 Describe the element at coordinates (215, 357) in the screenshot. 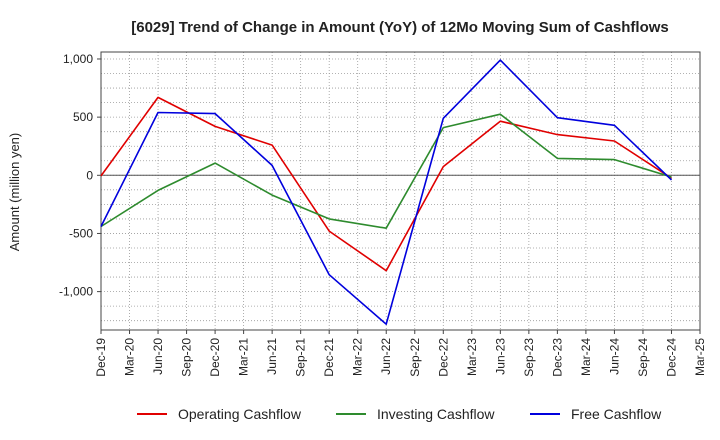

I see `x-tick-label: Dec-20` at that location.